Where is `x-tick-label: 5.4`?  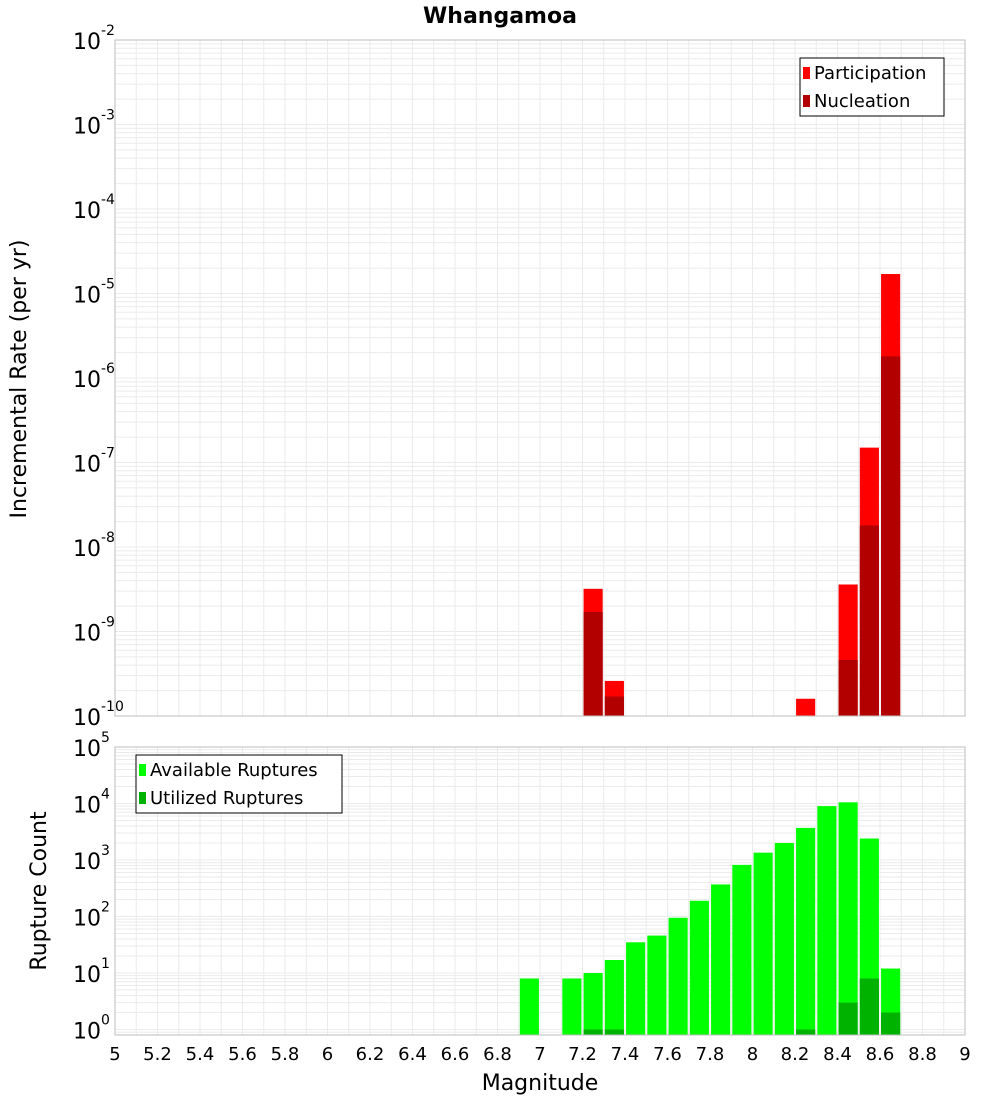 x-tick-label: 5.4 is located at coordinates (200, 1054).